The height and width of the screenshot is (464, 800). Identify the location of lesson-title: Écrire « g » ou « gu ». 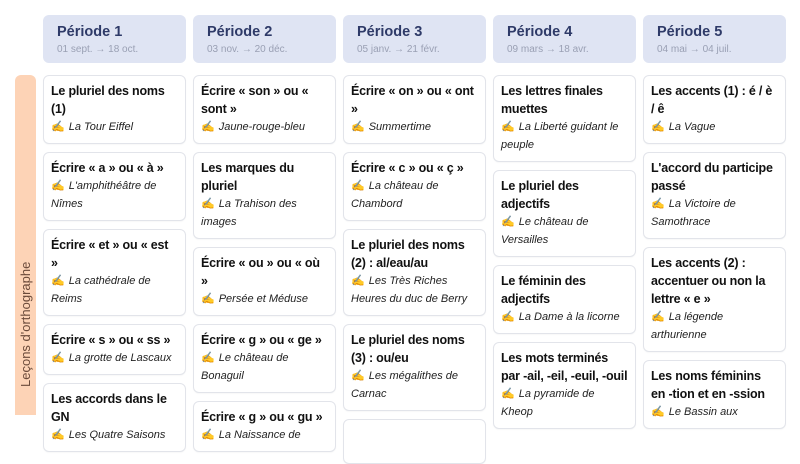
(262, 417).